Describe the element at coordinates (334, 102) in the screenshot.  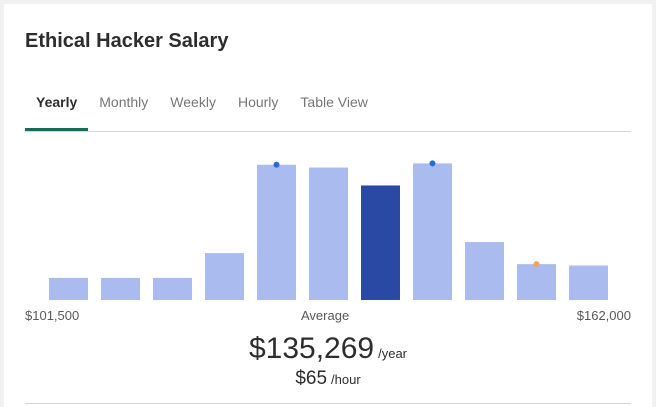
I see `tab-table-view: Table View` at that location.